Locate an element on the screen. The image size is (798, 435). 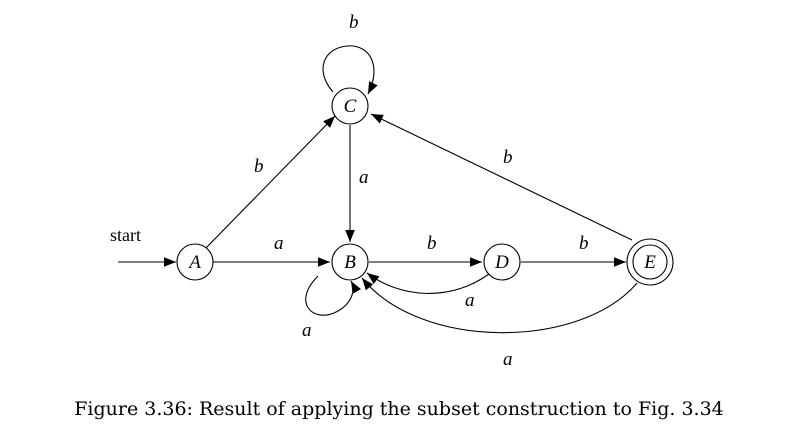
state-c-label: C is located at coordinates (350, 106).